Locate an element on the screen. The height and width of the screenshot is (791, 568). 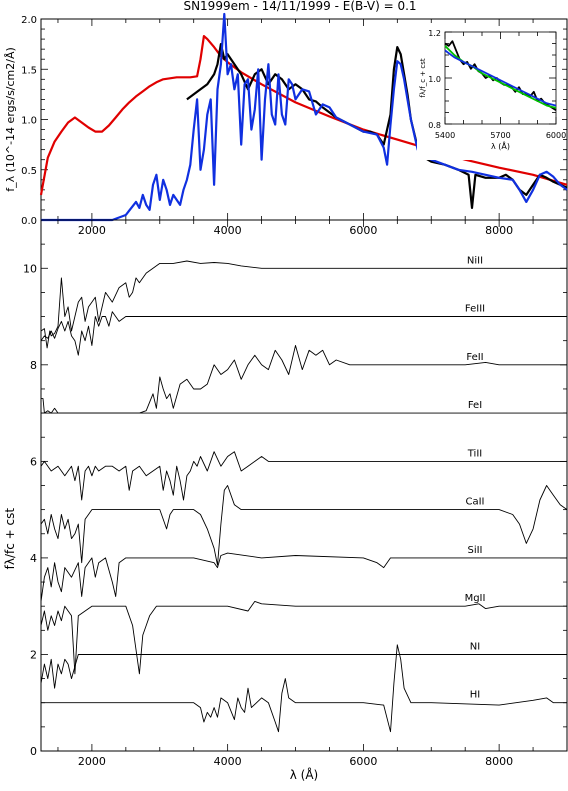
species-label-siii: SiII is located at coordinates (474, 550).